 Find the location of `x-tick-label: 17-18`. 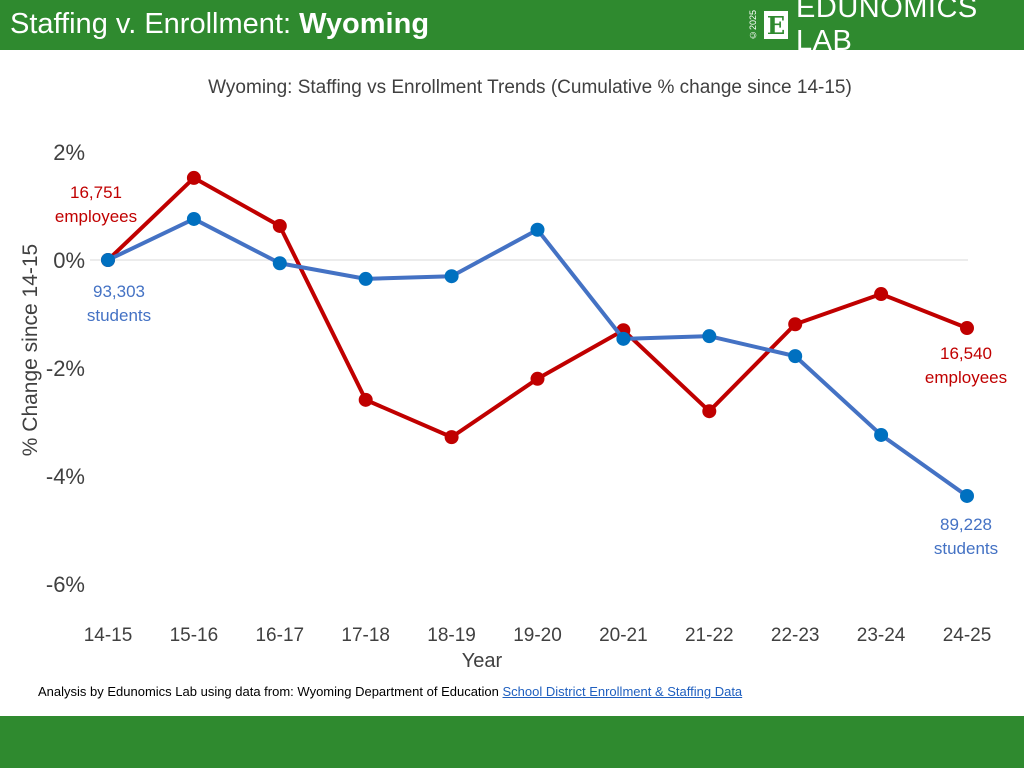

x-tick-label: 17-18 is located at coordinates (365, 635).